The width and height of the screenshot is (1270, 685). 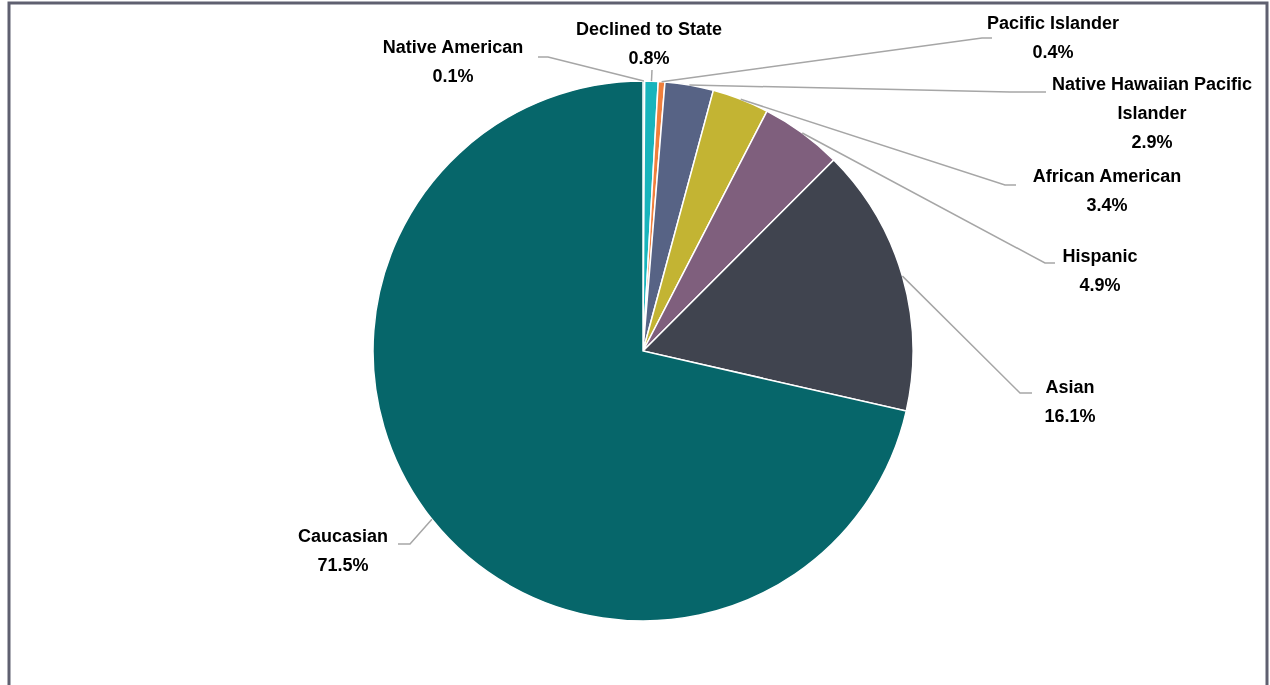 I want to click on slice-label: African American, so click(x=1107, y=175).